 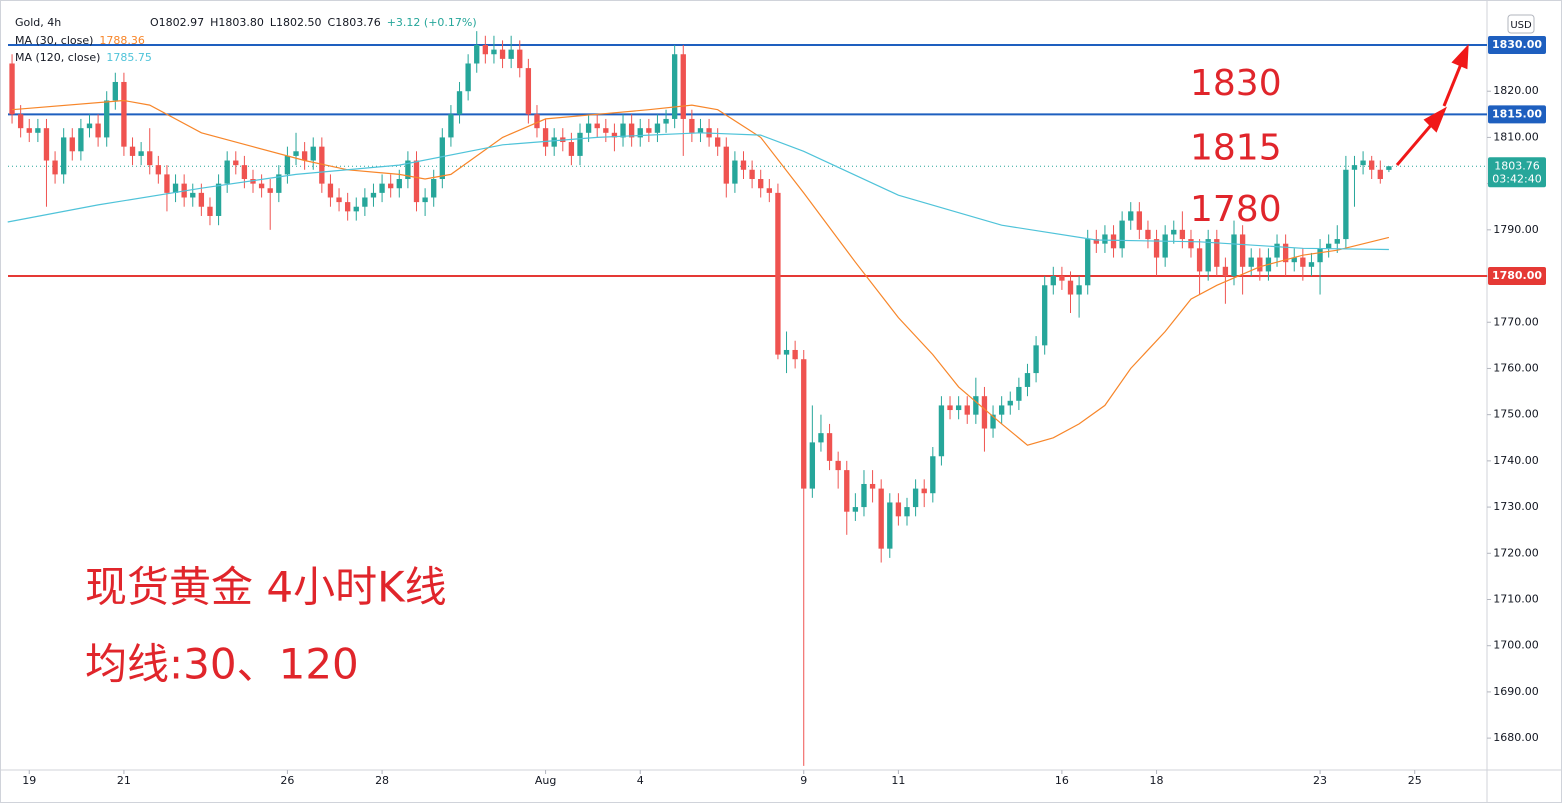 I want to click on ohlc-value: +3.12 (+0.17%), so click(x=432, y=22).